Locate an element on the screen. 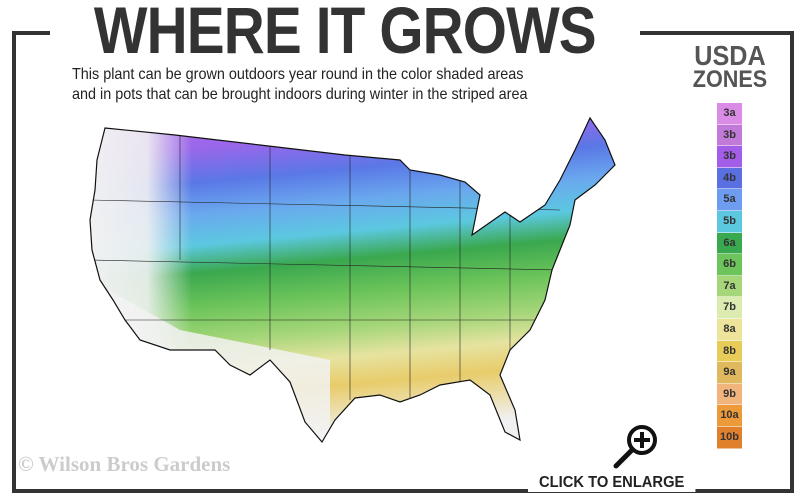 This screenshot has width=800, height=500. zoom-in-magnifier-icon is located at coordinates (636, 446).